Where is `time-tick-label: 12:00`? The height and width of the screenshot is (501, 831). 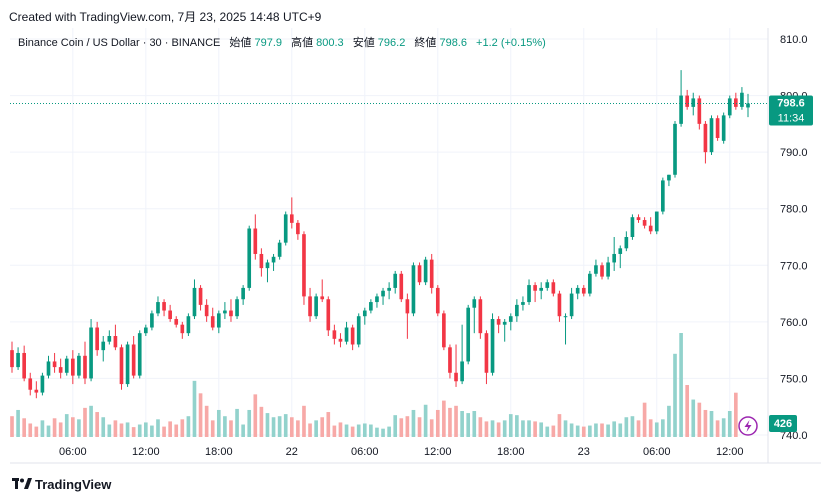
time-tick-label: 12:00 is located at coordinates (438, 452).